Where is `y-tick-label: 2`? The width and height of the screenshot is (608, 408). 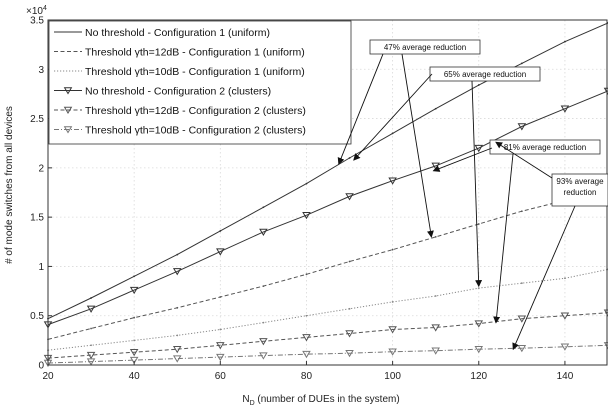 y-tick-label: 2 is located at coordinates (41, 168).